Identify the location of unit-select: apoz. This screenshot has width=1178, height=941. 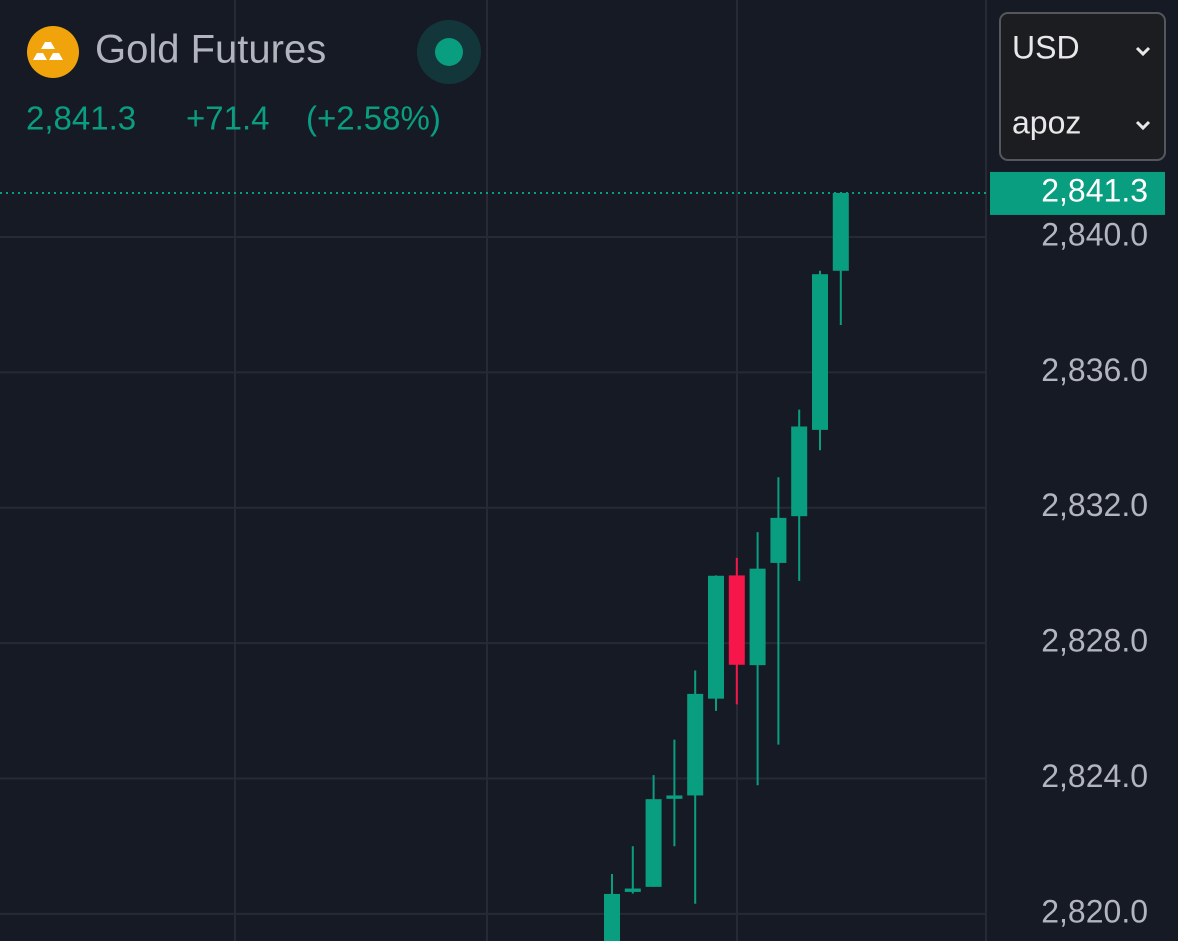
(1046, 122).